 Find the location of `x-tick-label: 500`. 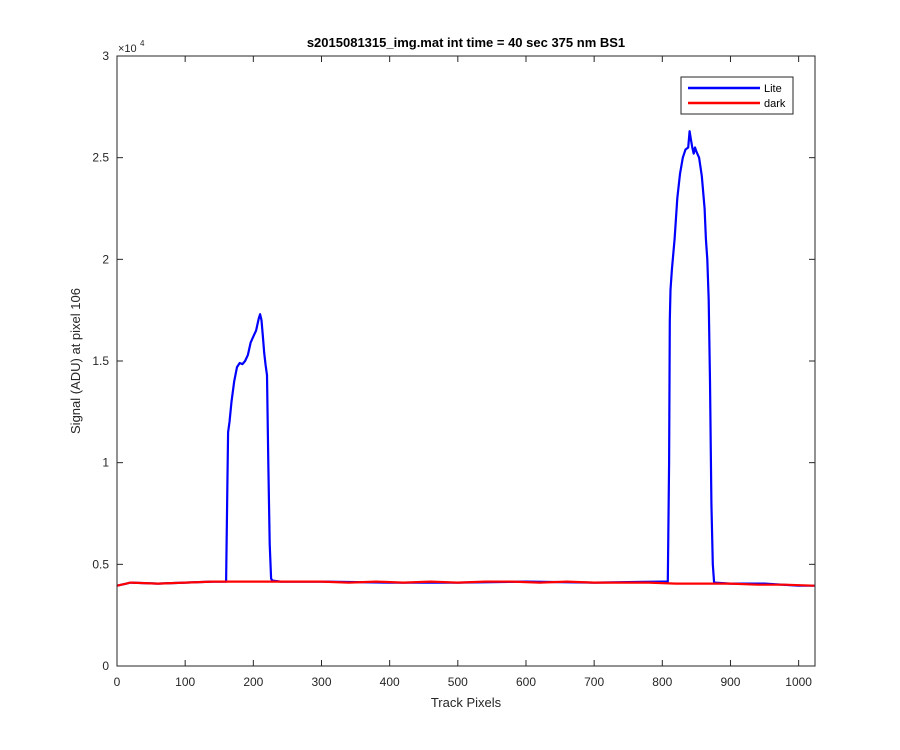

x-tick-label: 500 is located at coordinates (458, 682).